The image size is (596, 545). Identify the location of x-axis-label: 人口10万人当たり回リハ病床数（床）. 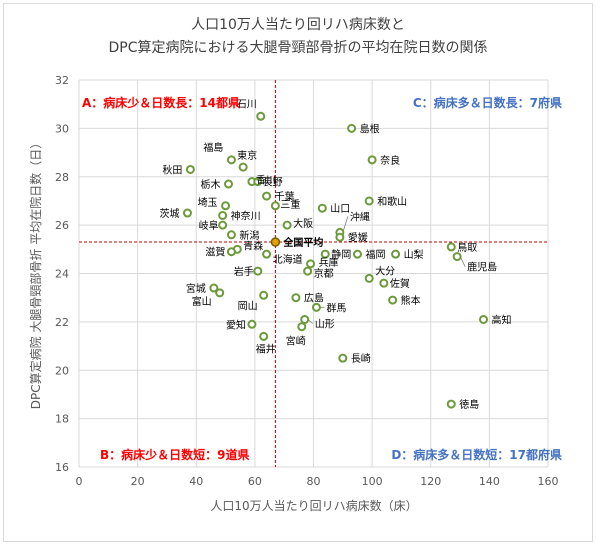
(313, 505).